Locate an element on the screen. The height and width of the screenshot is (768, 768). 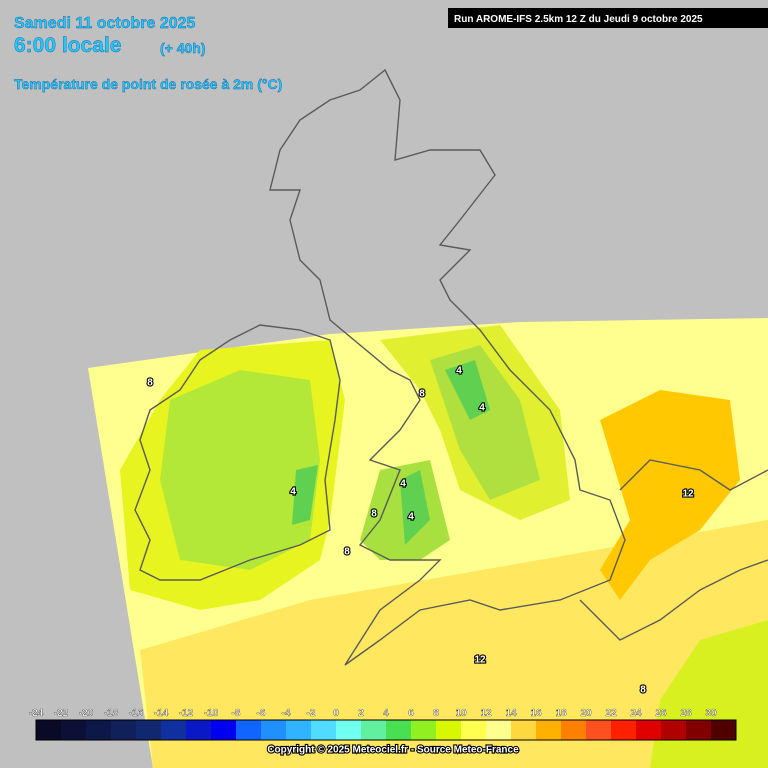
legend-tick-label: -22 is located at coordinates (61, 713).